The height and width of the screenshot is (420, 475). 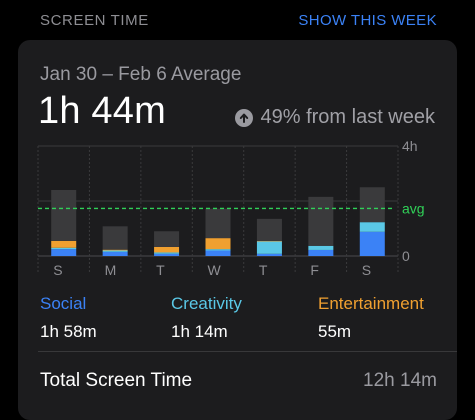 I want to click on weekly-change: 49% from last week, so click(x=335, y=117).